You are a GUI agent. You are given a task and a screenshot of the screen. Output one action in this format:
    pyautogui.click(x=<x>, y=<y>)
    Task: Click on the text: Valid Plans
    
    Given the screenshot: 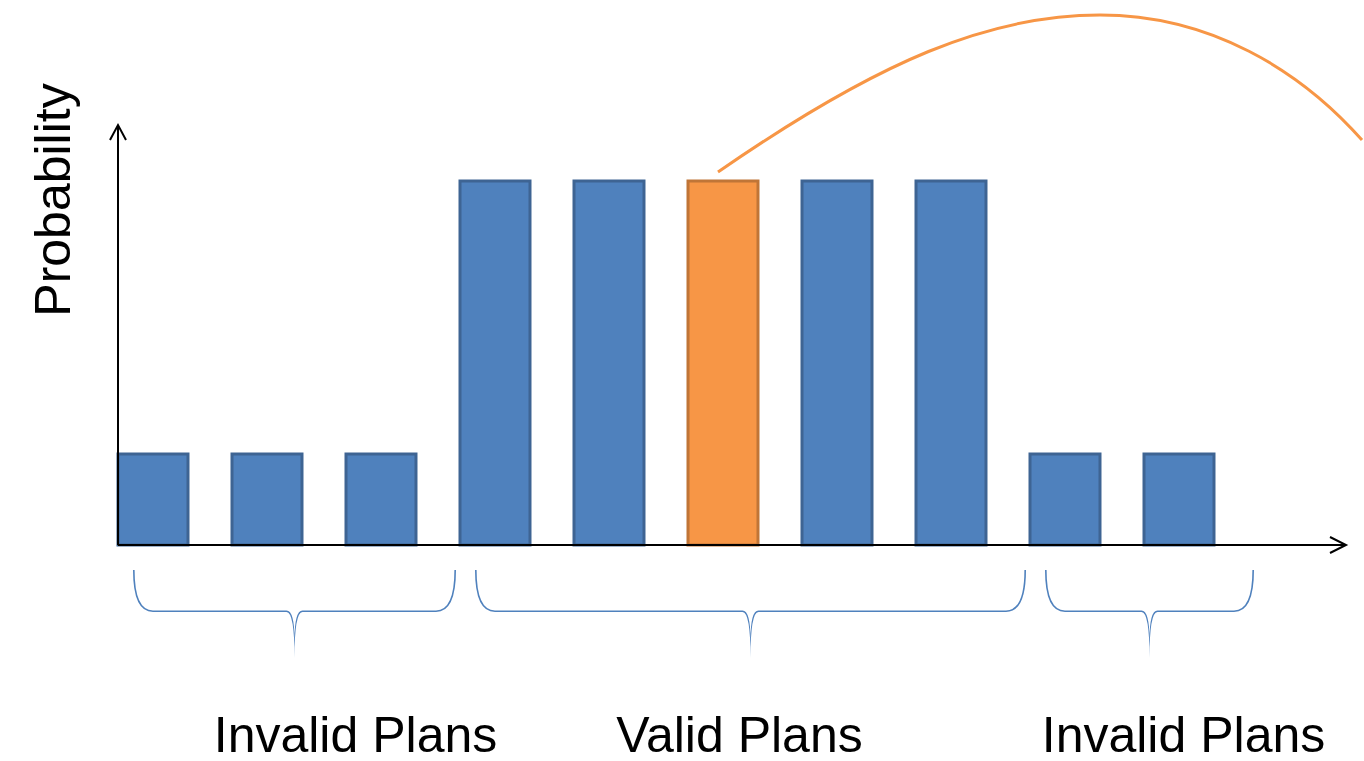 What is the action you would take?
    pyautogui.click(x=739, y=734)
    